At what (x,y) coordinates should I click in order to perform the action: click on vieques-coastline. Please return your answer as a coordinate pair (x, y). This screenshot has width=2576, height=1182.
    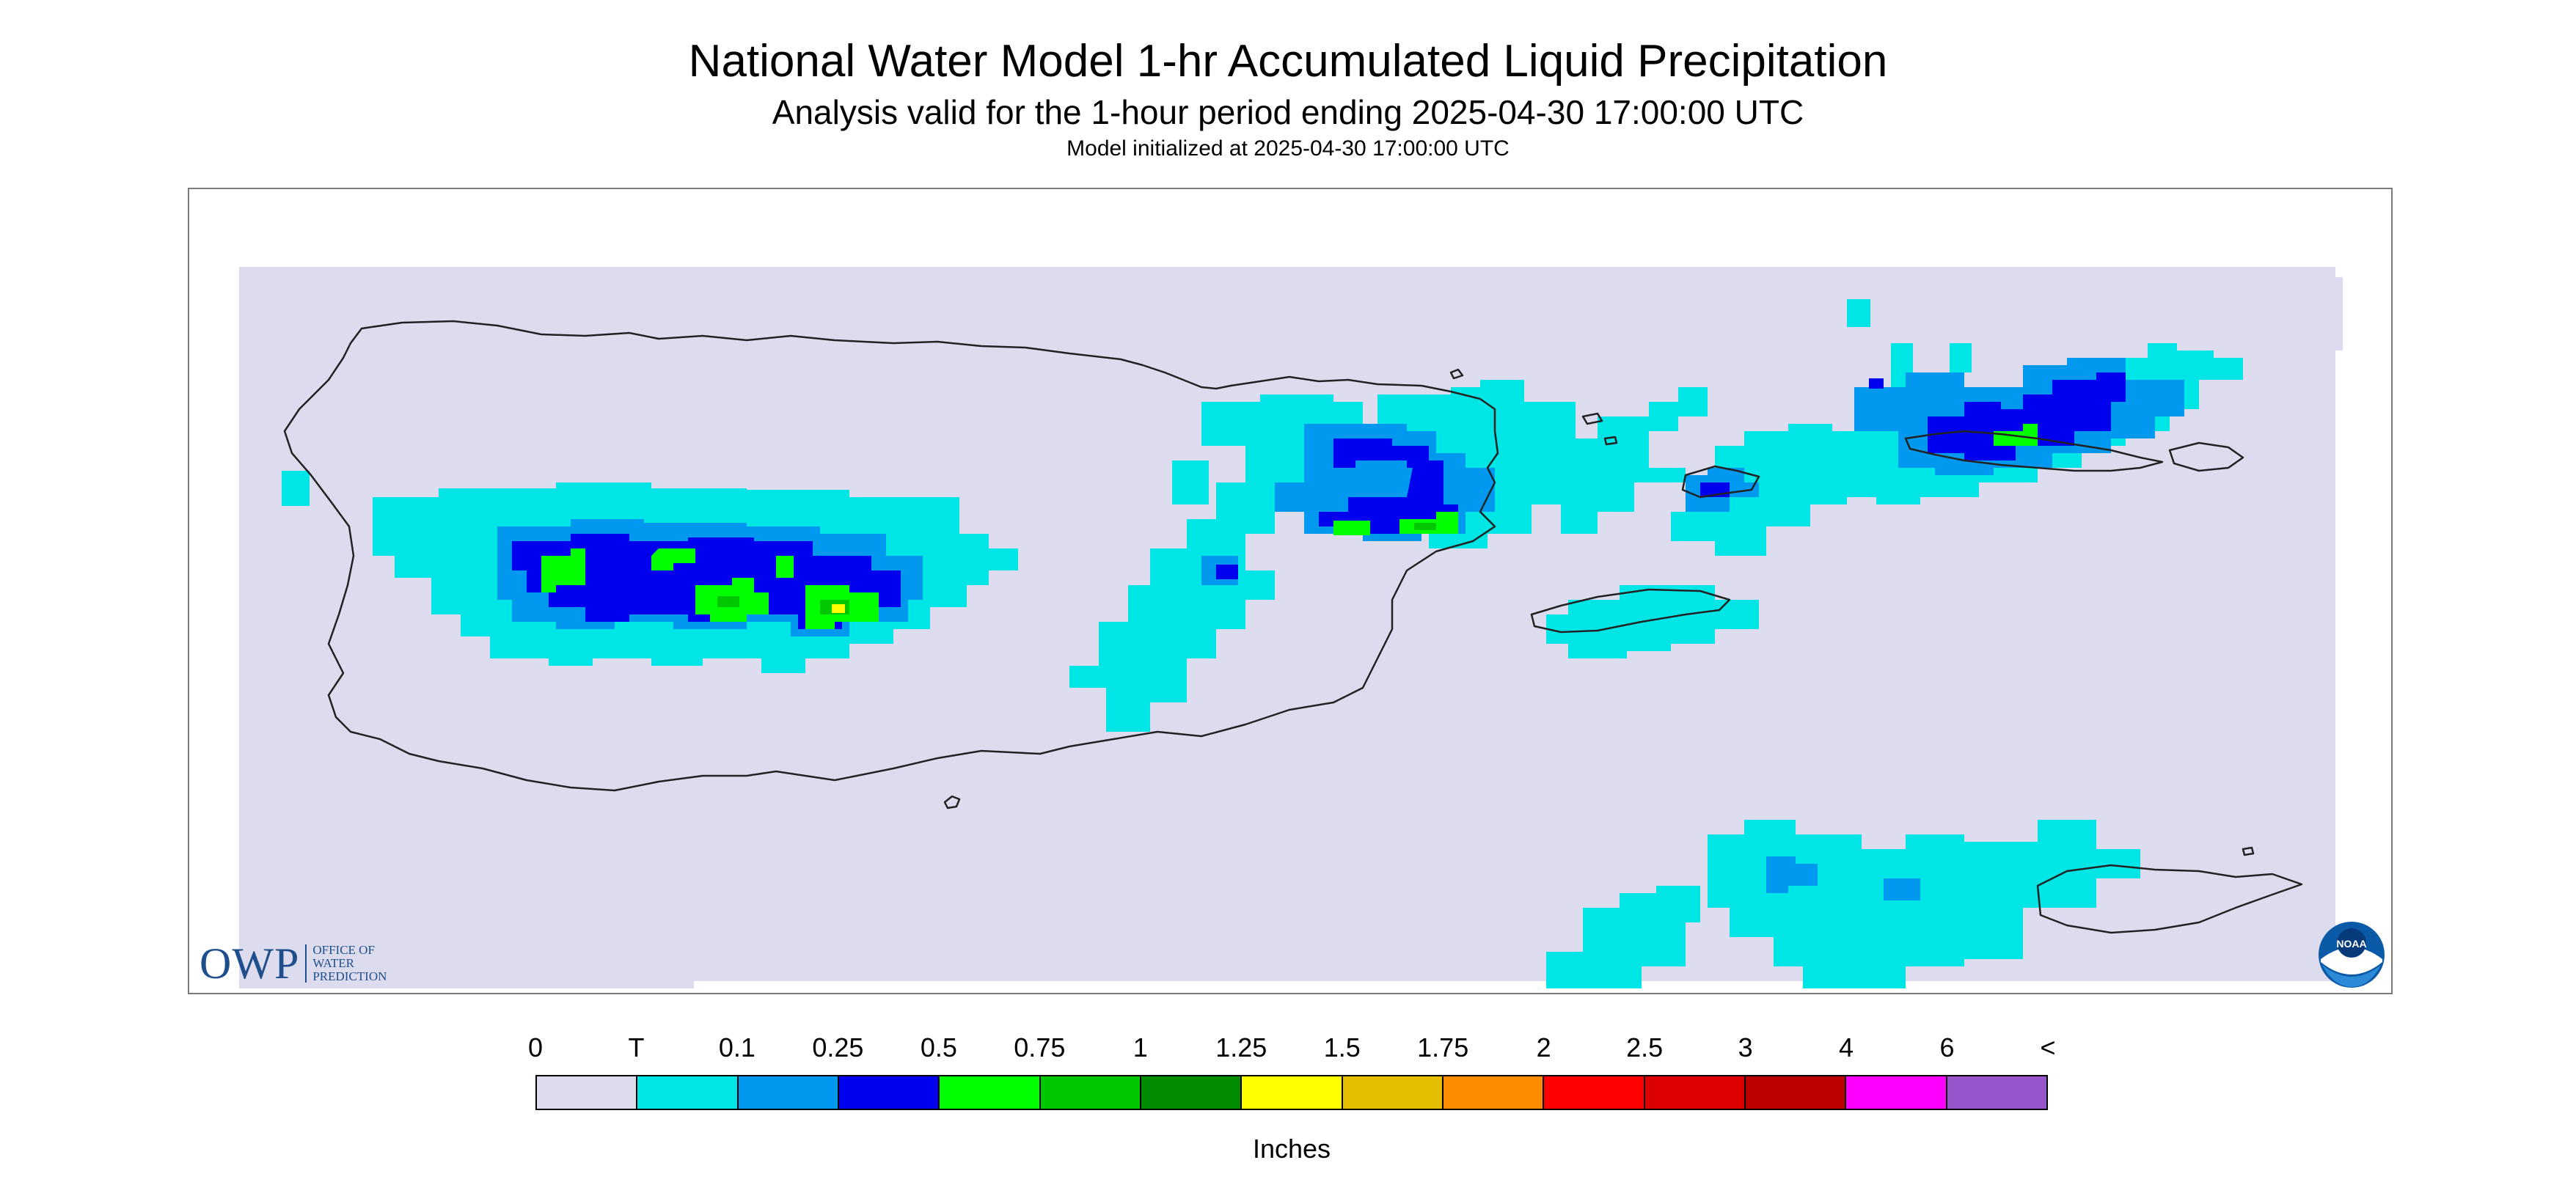
    Looking at the image, I should click on (1631, 611).